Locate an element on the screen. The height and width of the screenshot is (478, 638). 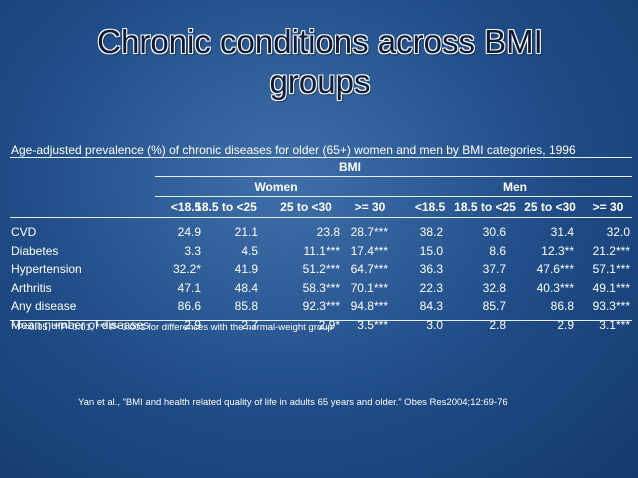
table-cell: 32.8 is located at coordinates (494, 287).